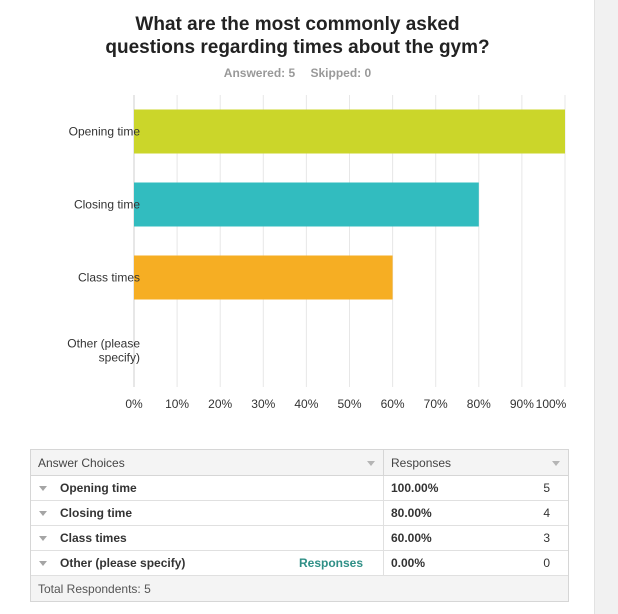  What do you see at coordinates (551, 404) in the screenshot?
I see `x-tick-label: 100%` at bounding box center [551, 404].